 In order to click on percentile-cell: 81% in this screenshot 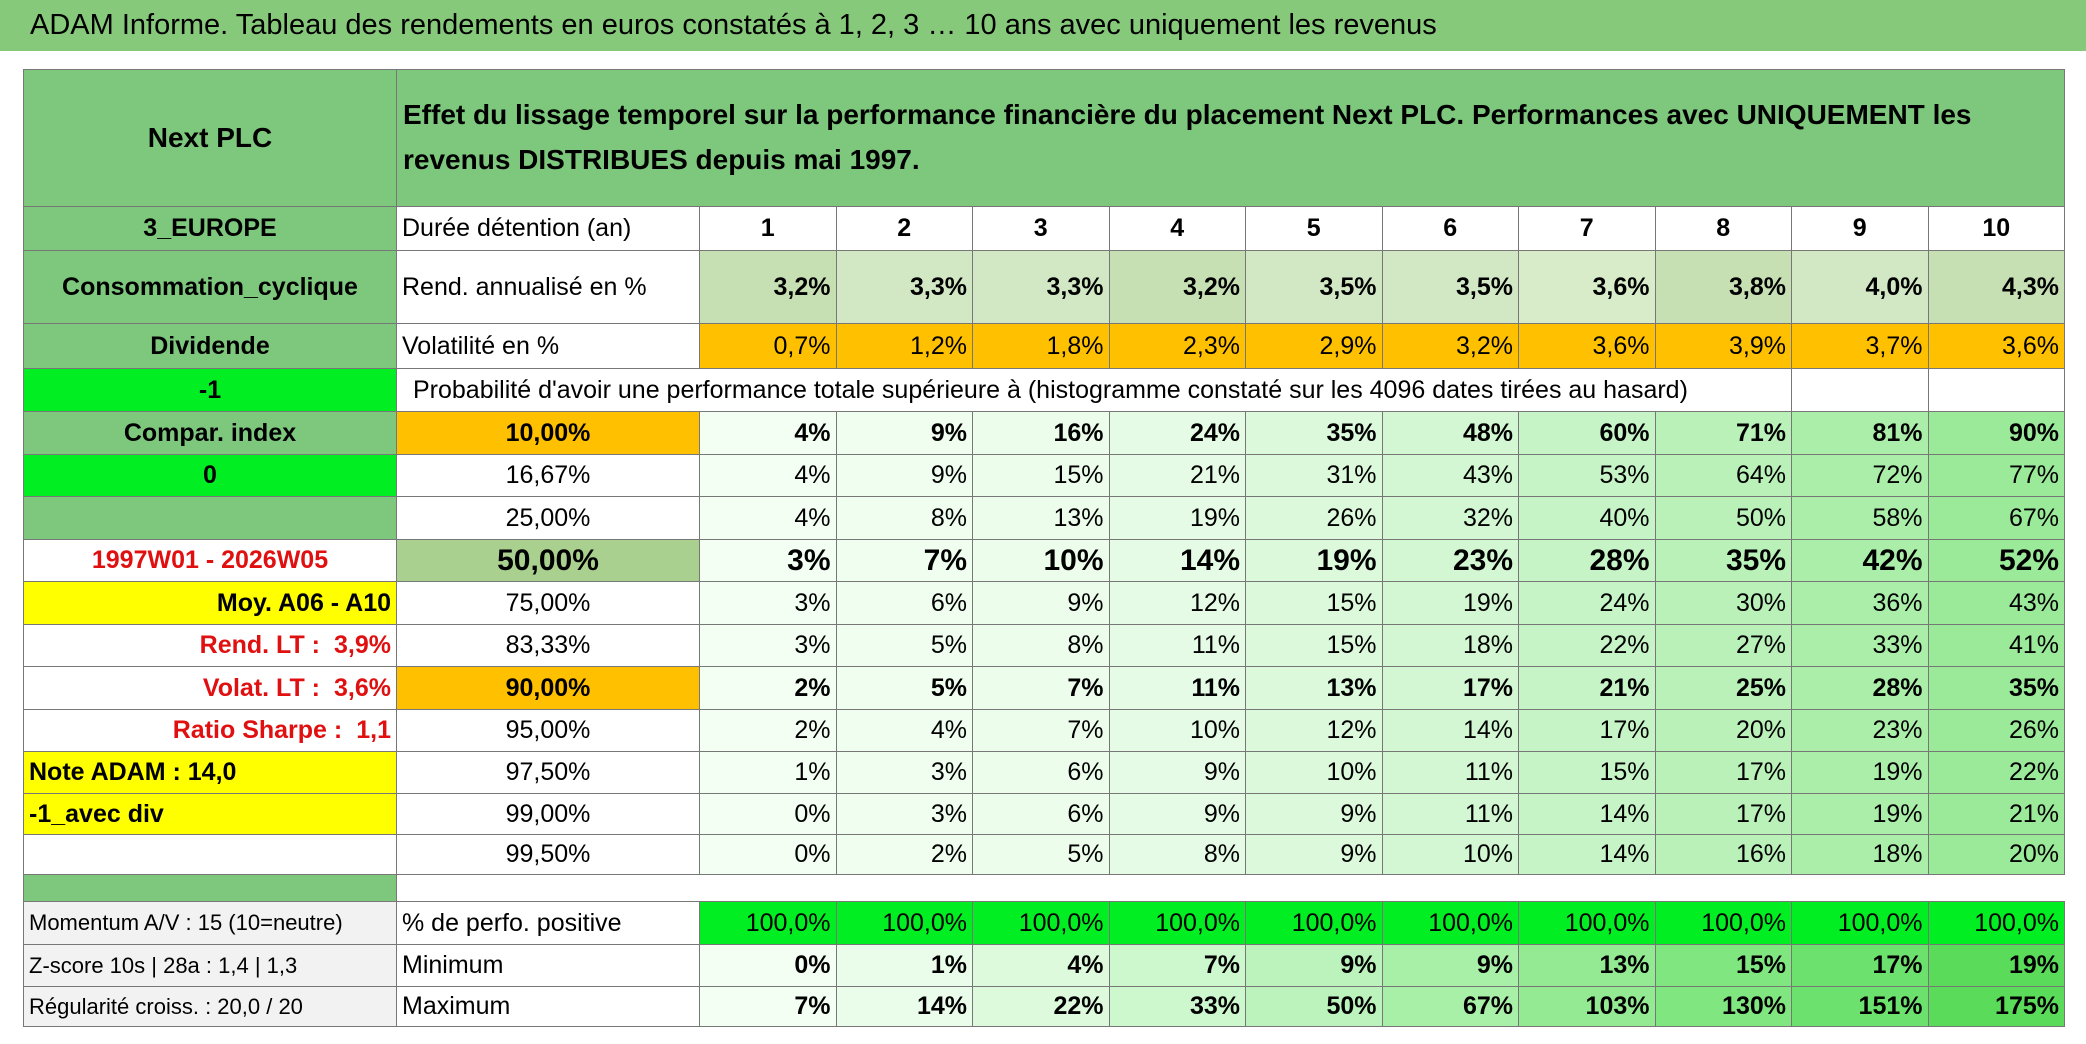, I will do `click(1860, 433)`.